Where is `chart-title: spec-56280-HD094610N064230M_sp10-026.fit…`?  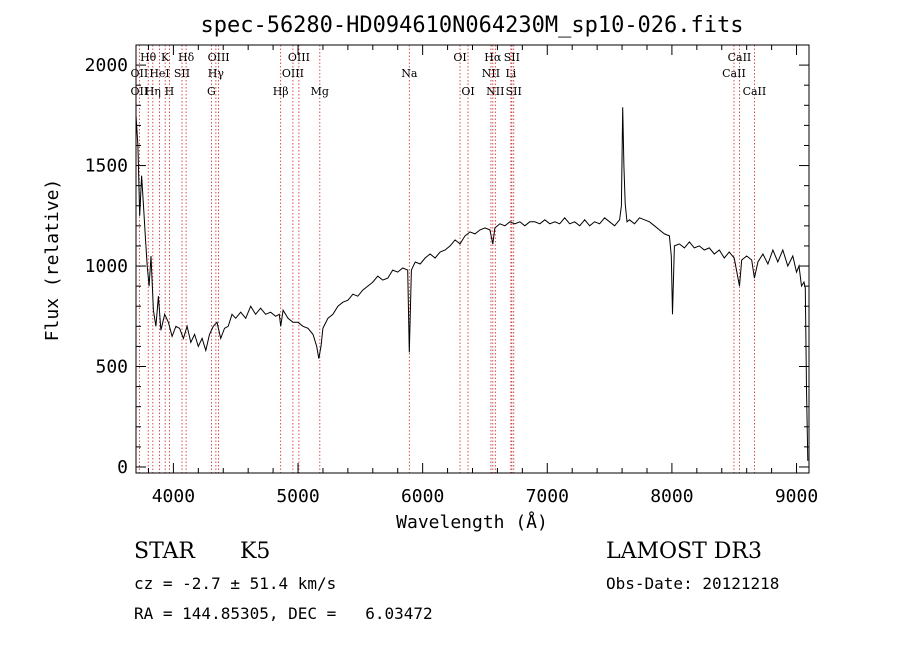
chart-title: spec-56280-HD094610N064230M_sp10-026.fit… is located at coordinates (471, 25).